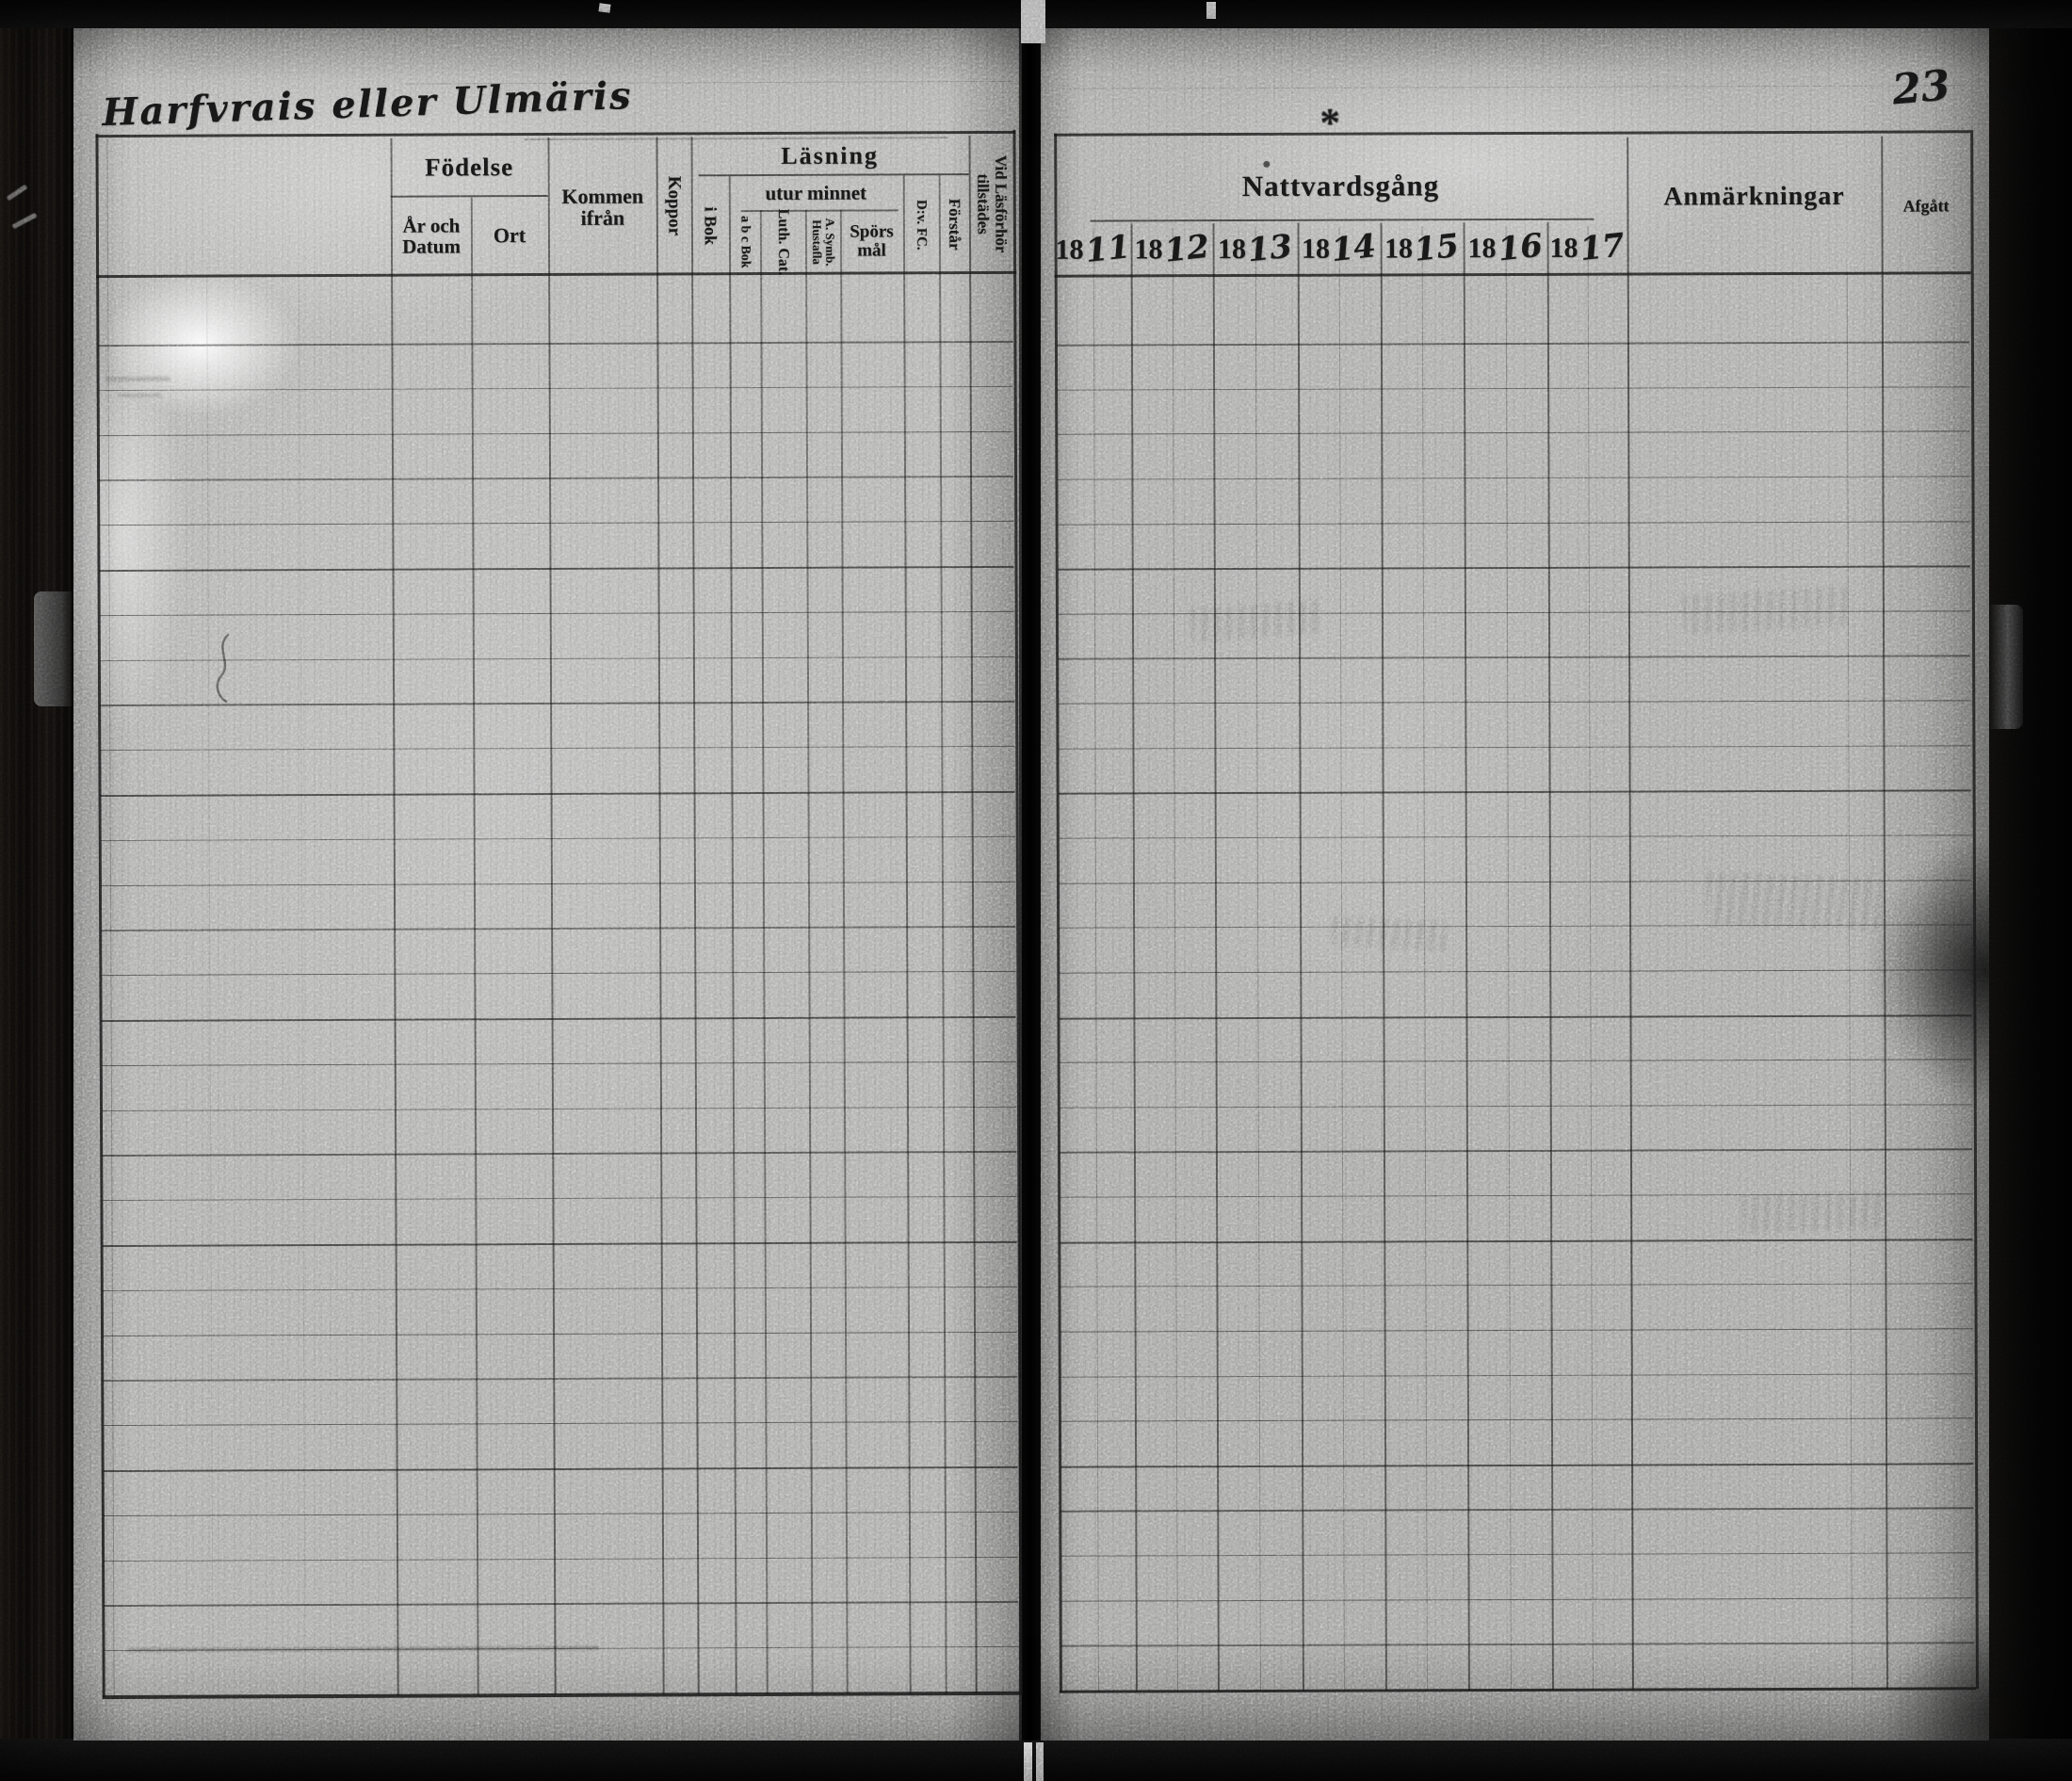  I want to click on communion-year-label: 18 14, so click(1340, 249).